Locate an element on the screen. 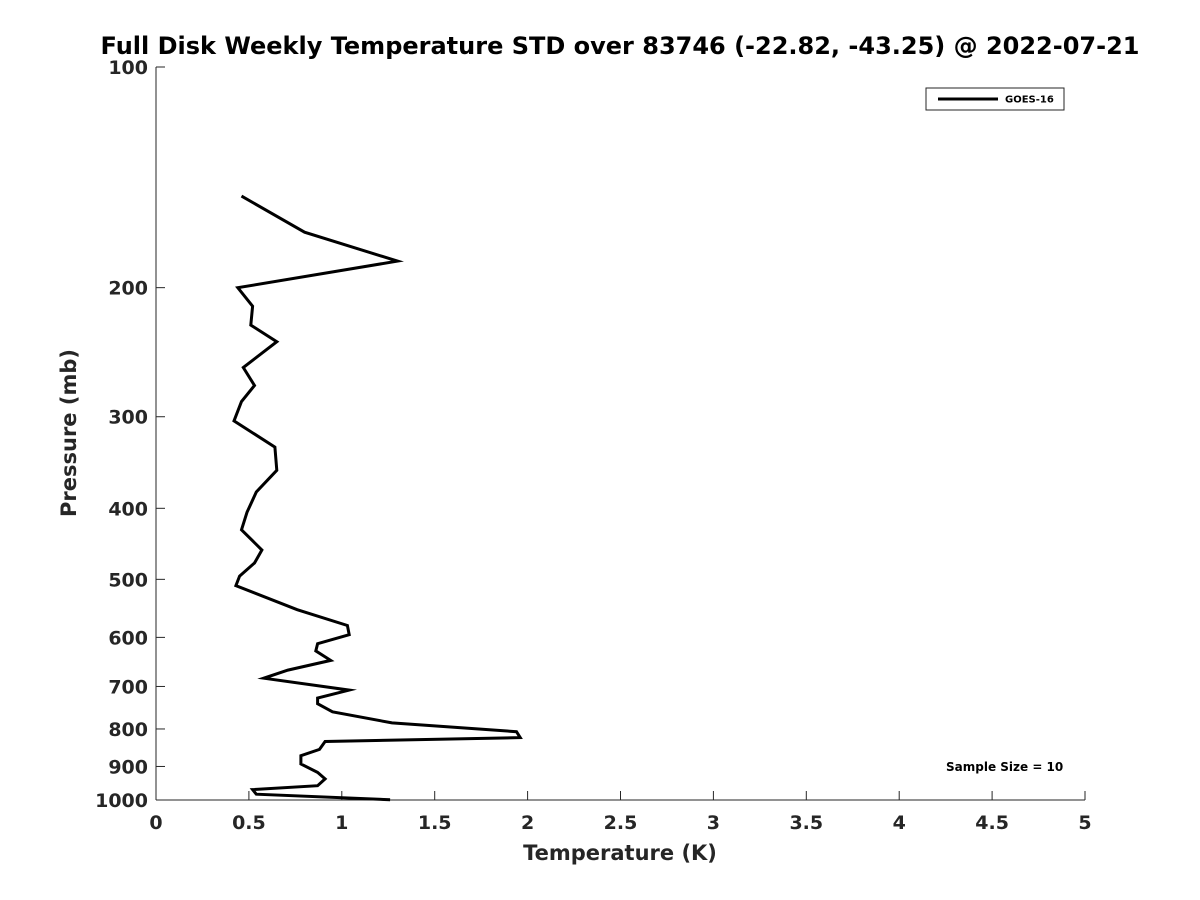  x-tick-label: 1 is located at coordinates (341, 823).